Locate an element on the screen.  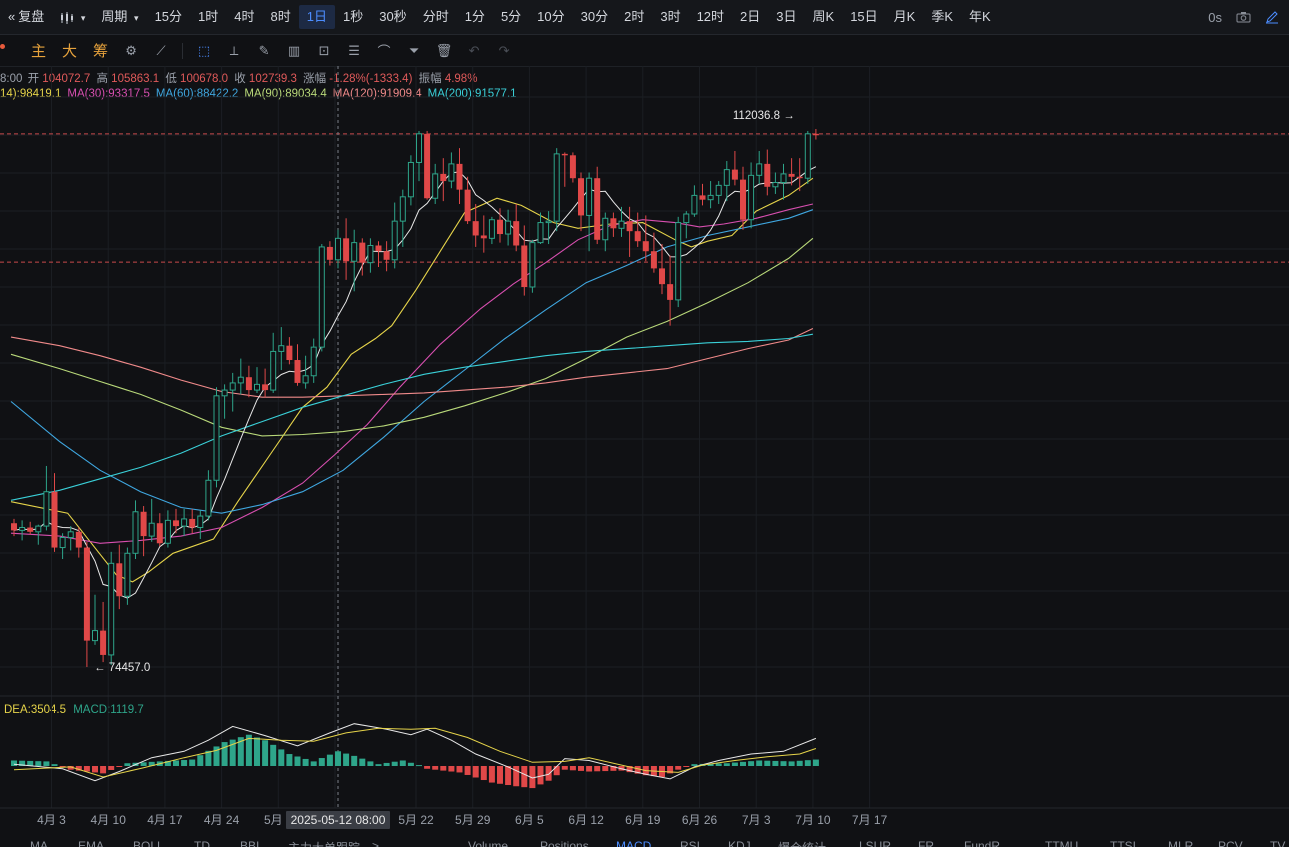
indicator-tab-10: RSI is located at coordinates (690, 843).